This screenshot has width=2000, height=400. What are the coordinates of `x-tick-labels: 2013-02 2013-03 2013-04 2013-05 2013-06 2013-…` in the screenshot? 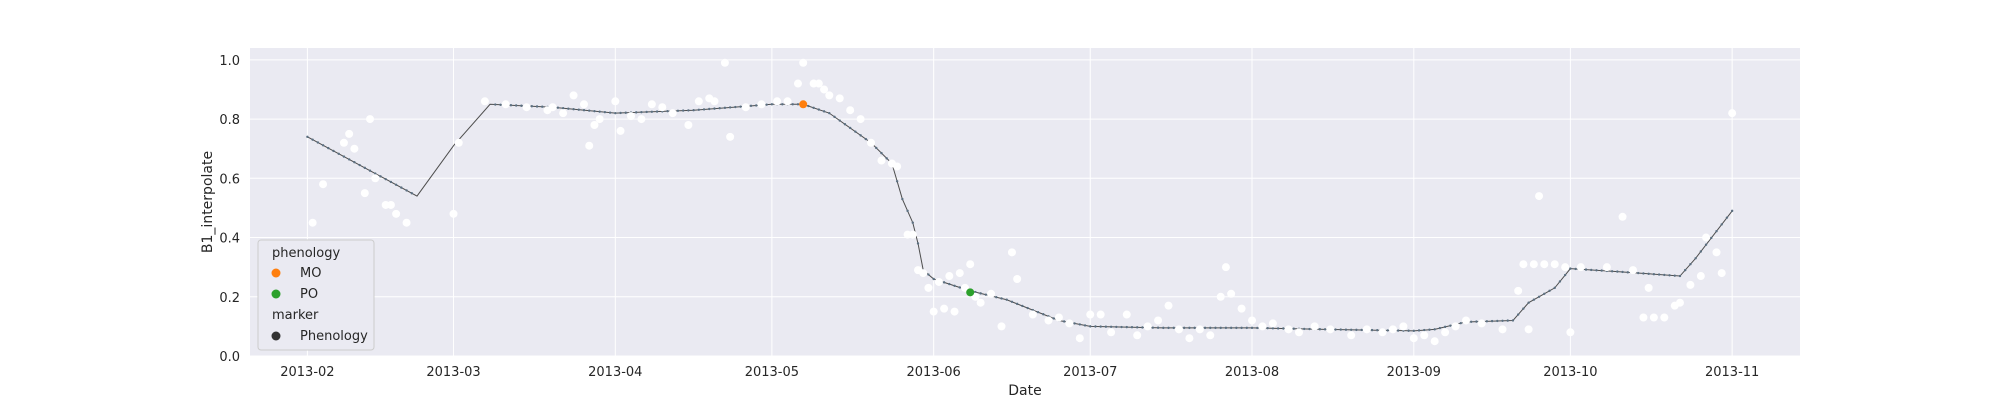 It's located at (1019, 372).